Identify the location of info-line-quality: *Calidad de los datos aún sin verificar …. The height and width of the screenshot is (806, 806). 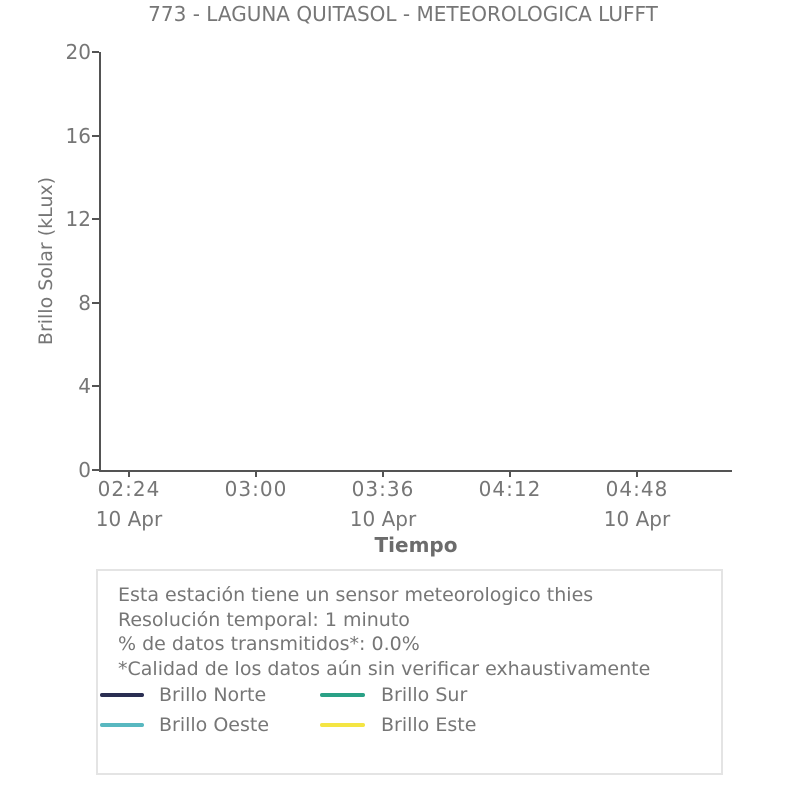
(384, 668).